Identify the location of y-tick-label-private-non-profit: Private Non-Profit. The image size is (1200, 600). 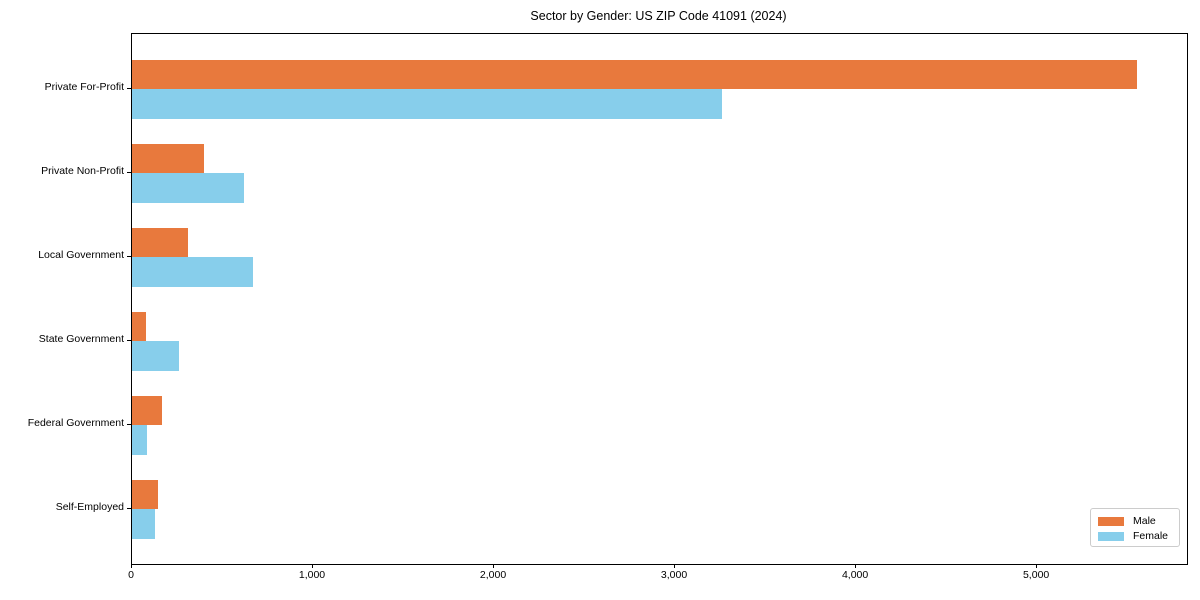
(82, 171).